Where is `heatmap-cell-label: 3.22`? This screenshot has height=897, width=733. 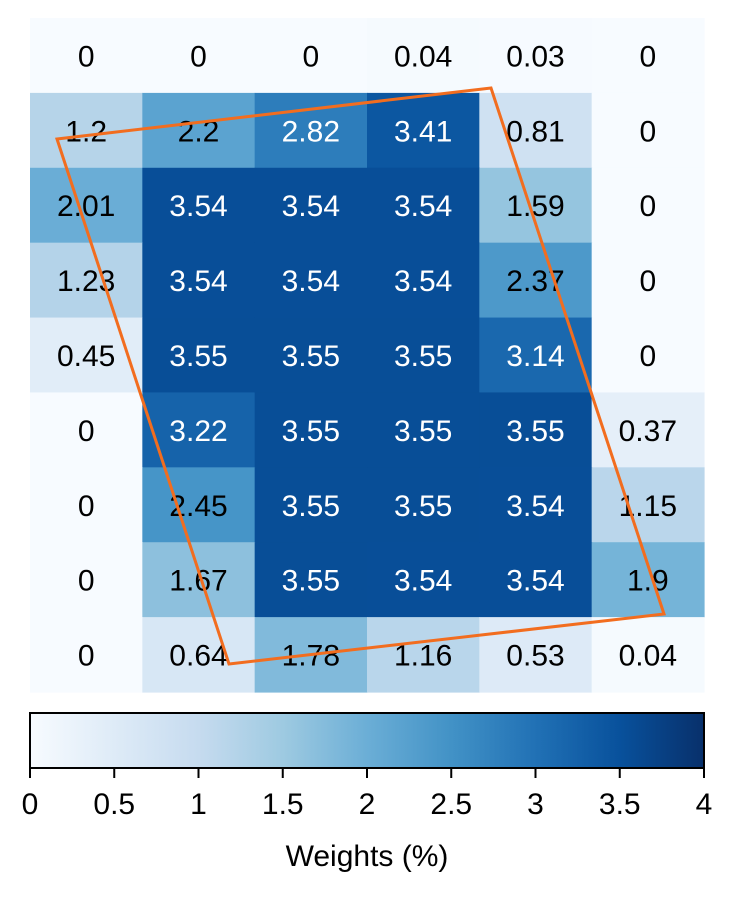
heatmap-cell-label: 3.22 is located at coordinates (198, 431).